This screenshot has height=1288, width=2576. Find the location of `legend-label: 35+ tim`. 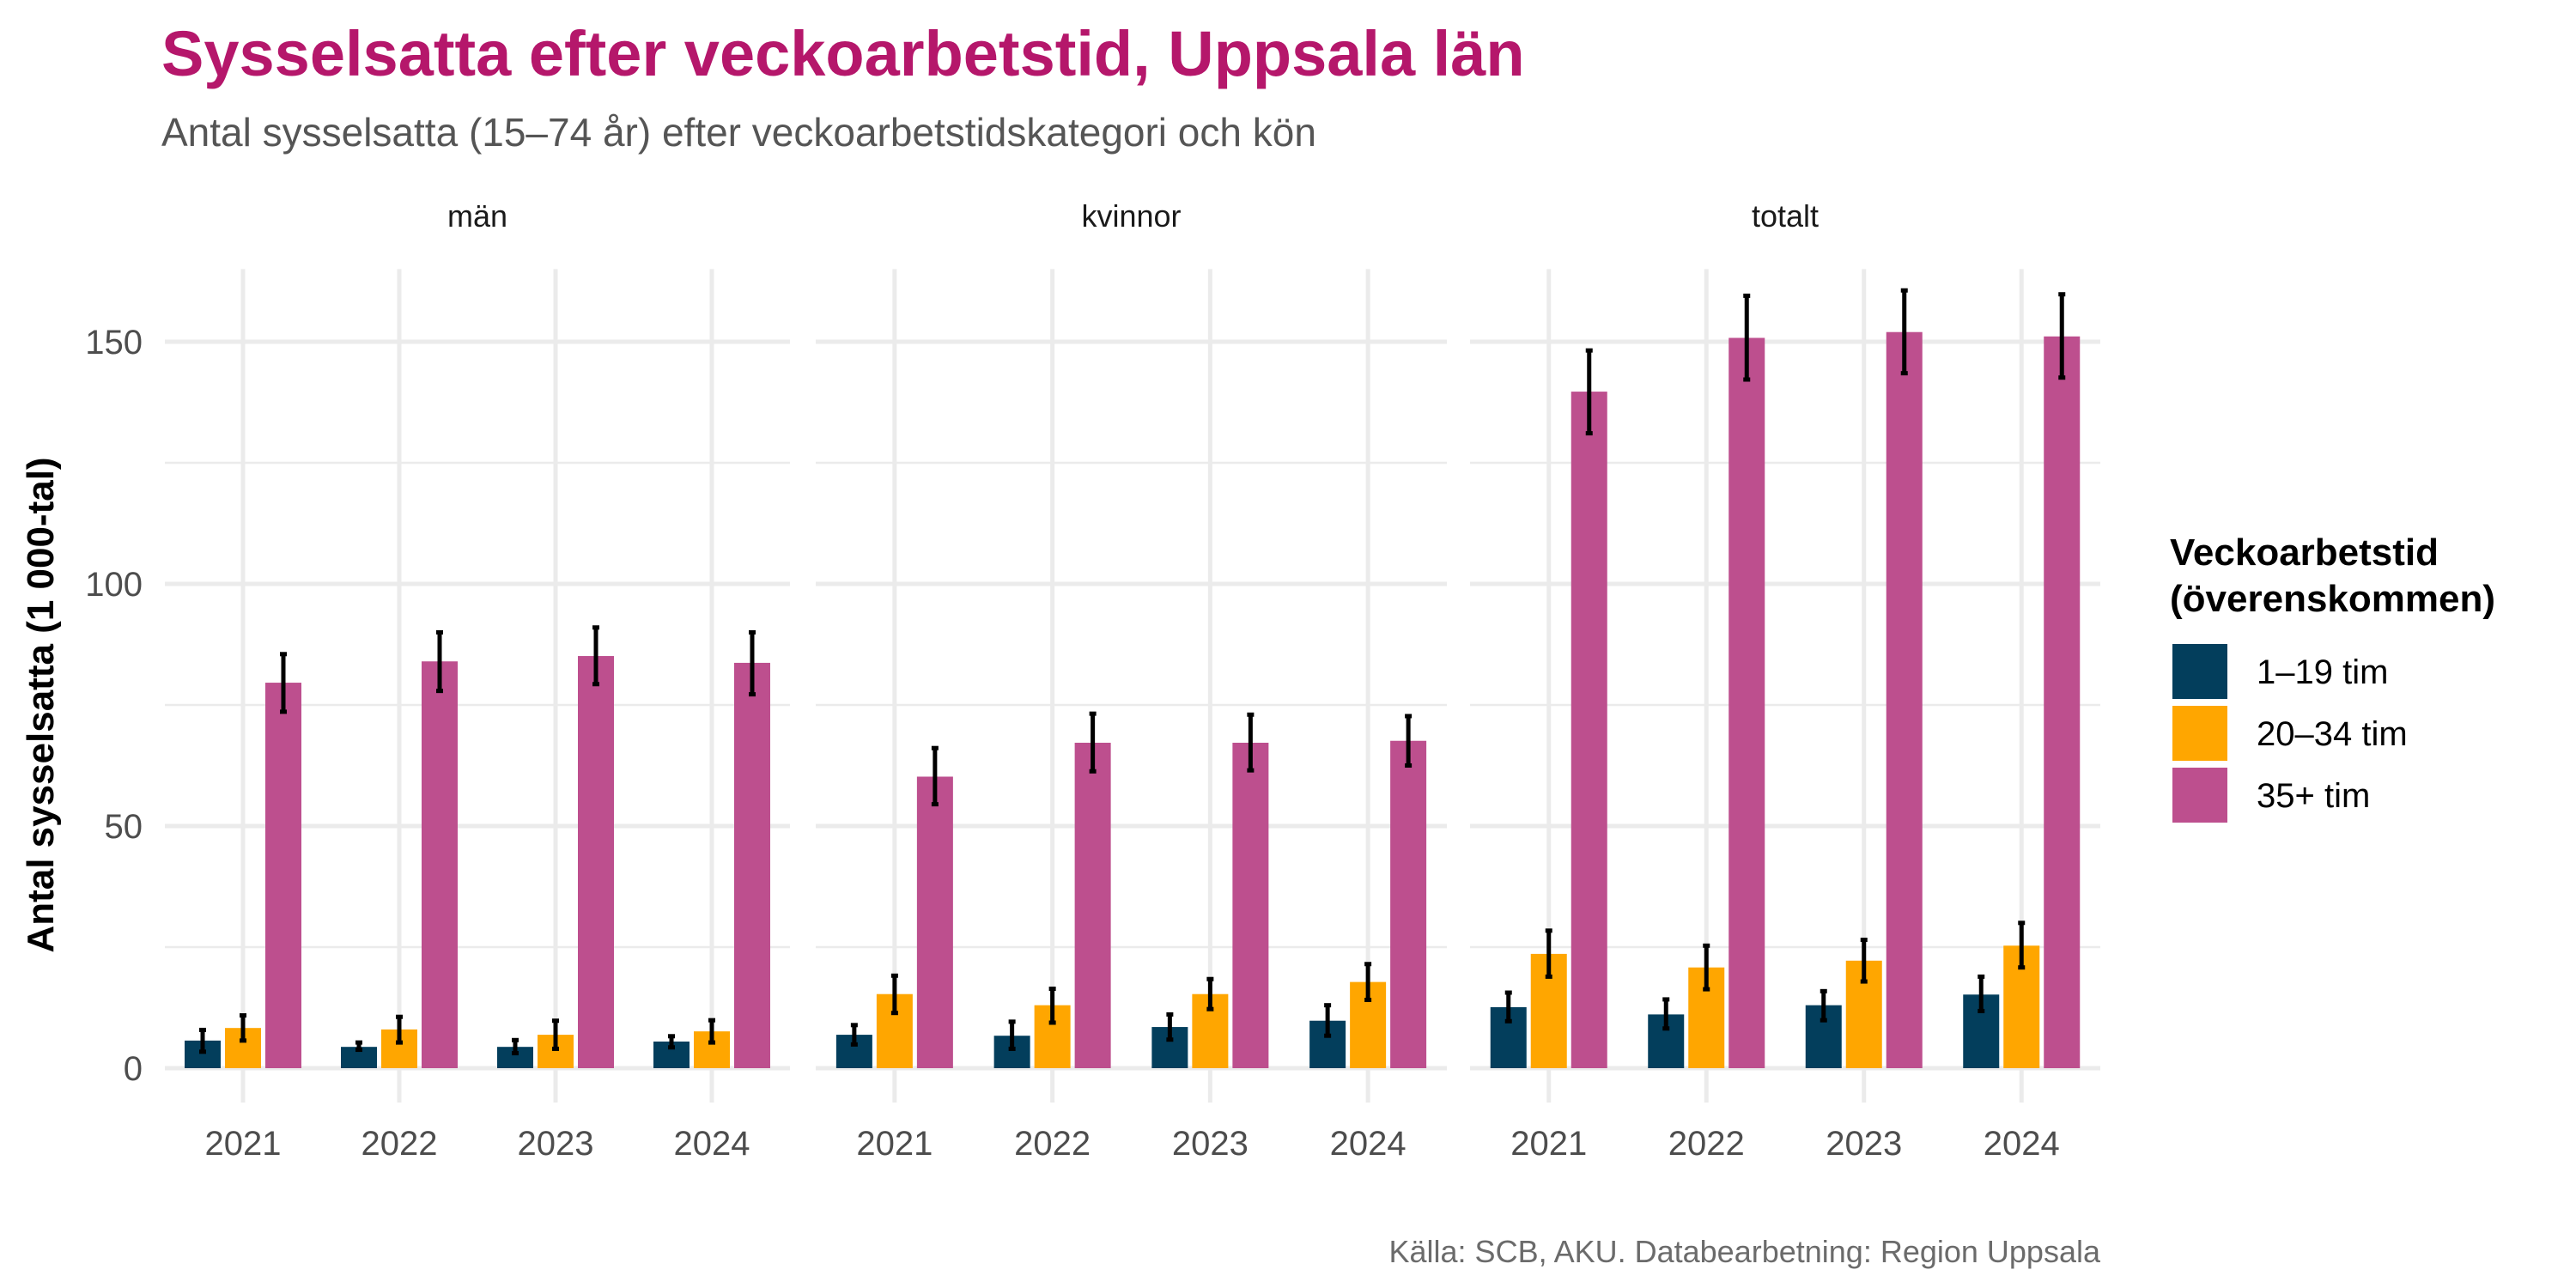

legend-label: 35+ tim is located at coordinates (2313, 796).